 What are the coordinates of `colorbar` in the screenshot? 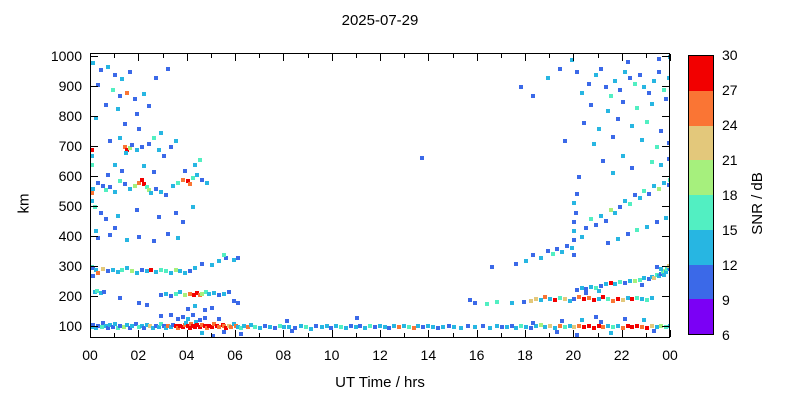 It's located at (701, 195).